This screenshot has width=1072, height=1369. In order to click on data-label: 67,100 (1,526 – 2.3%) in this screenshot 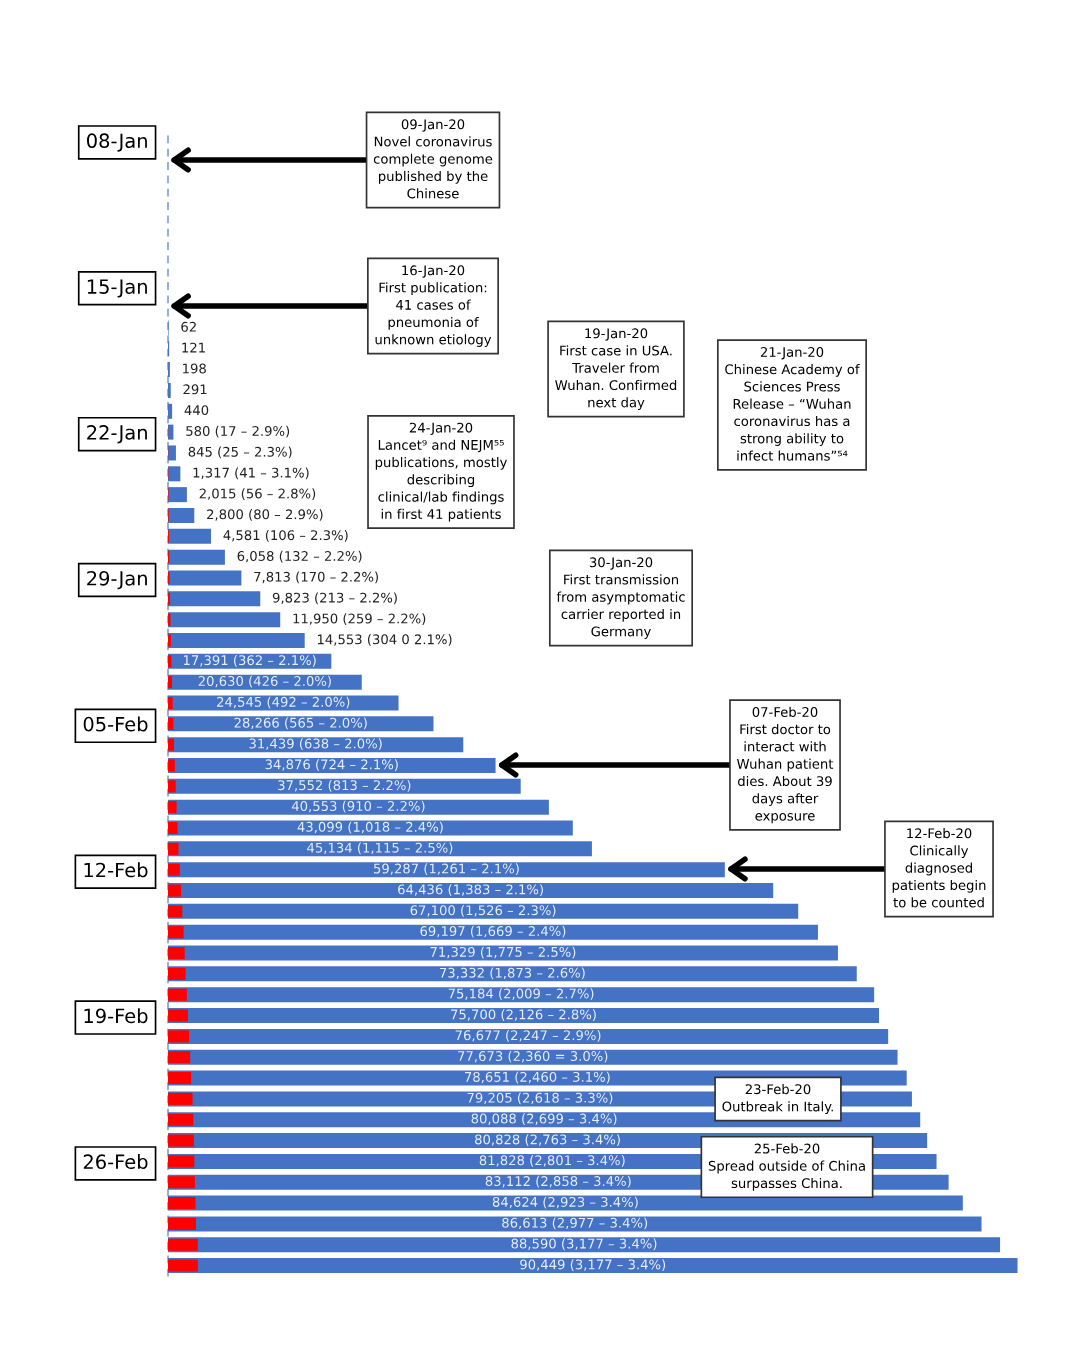, I will do `click(483, 910)`.